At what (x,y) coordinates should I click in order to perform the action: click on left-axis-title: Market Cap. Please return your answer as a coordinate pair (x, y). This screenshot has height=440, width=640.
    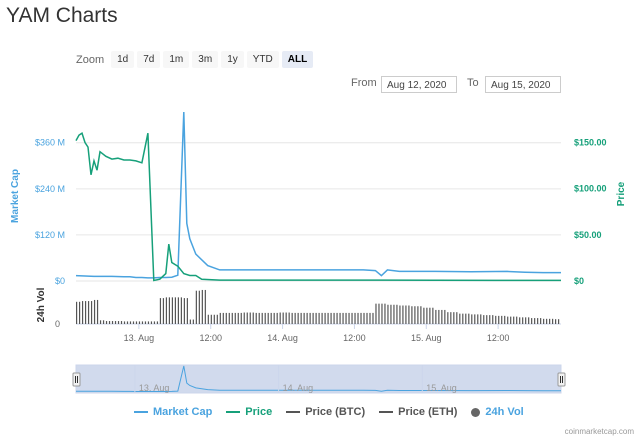
    Looking at the image, I should click on (15, 196).